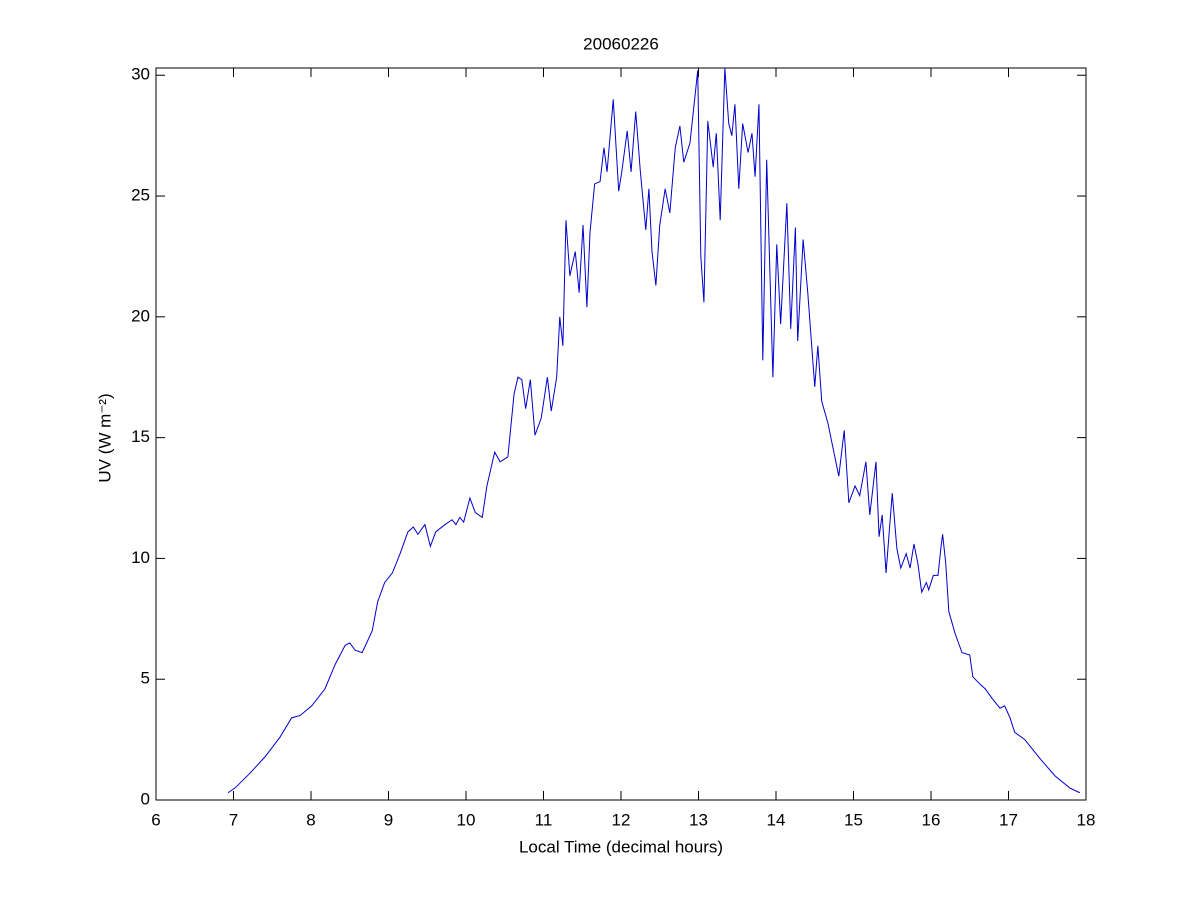  Describe the element at coordinates (544, 819) in the screenshot. I see `x-tick-label: 11` at that location.